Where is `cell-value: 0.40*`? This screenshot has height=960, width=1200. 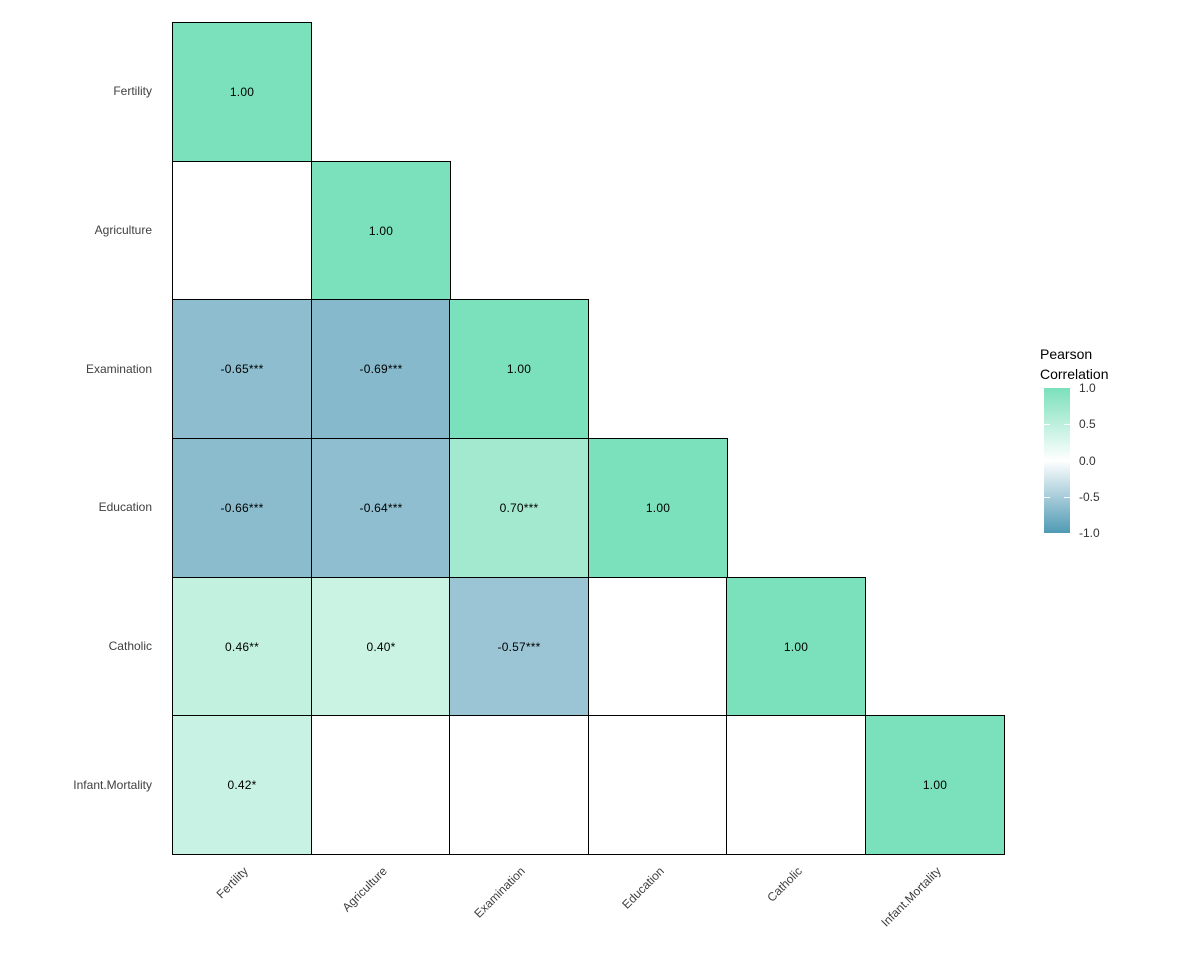
cell-value: 0.40* is located at coordinates (381, 647).